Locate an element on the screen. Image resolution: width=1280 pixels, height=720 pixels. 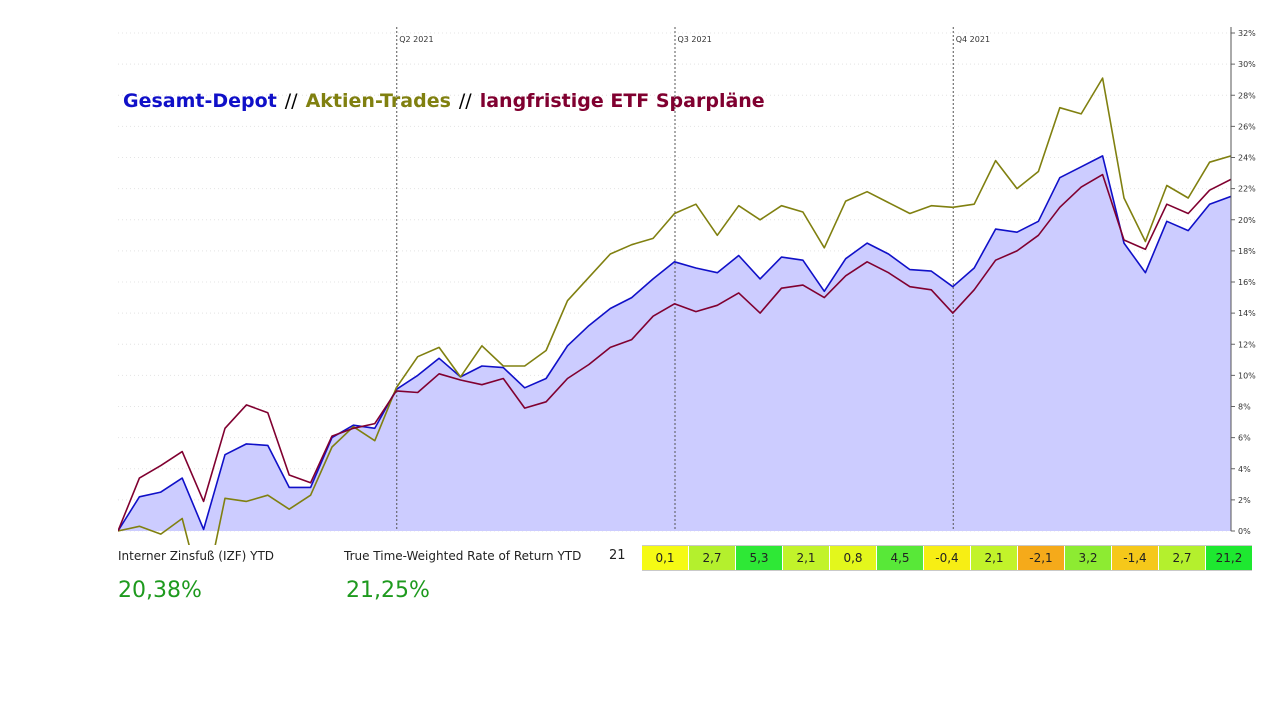
y-tick-label: 30% is located at coordinates (1247, 64).